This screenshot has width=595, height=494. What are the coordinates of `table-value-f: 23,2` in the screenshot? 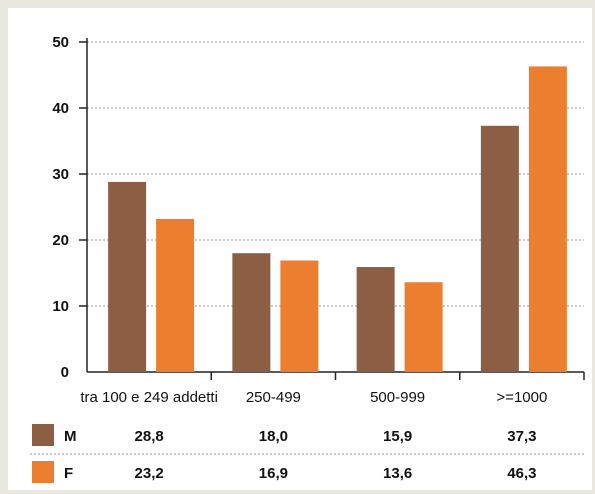 It's located at (149, 473).